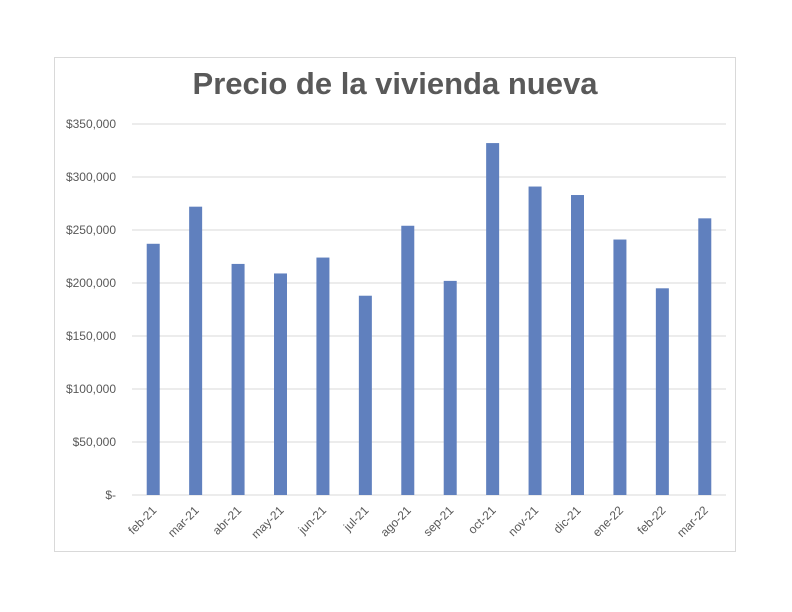 The width and height of the screenshot is (792, 612). What do you see at coordinates (91, 283) in the screenshot?
I see `y-tick-label: $200,000` at bounding box center [91, 283].